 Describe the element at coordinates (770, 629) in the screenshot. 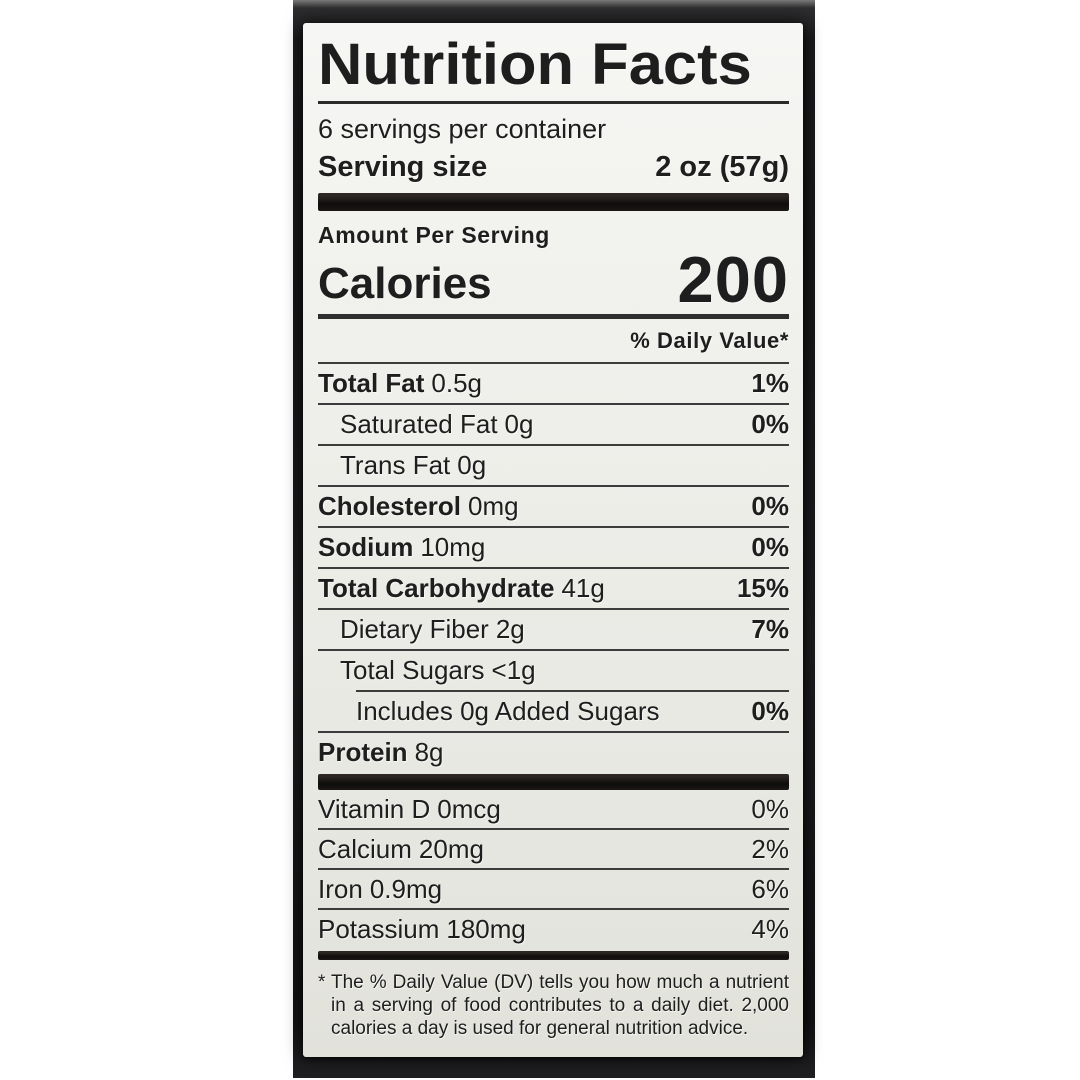

I see `nutrient-dv: 7%` at that location.